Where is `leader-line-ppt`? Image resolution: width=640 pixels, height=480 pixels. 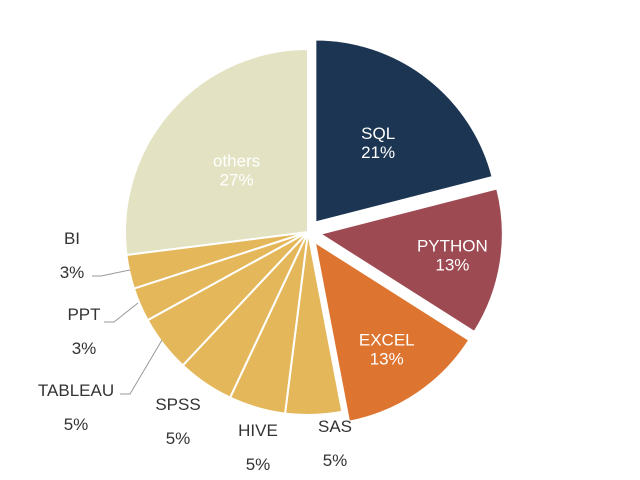 leader-line-ppt is located at coordinates (121, 312).